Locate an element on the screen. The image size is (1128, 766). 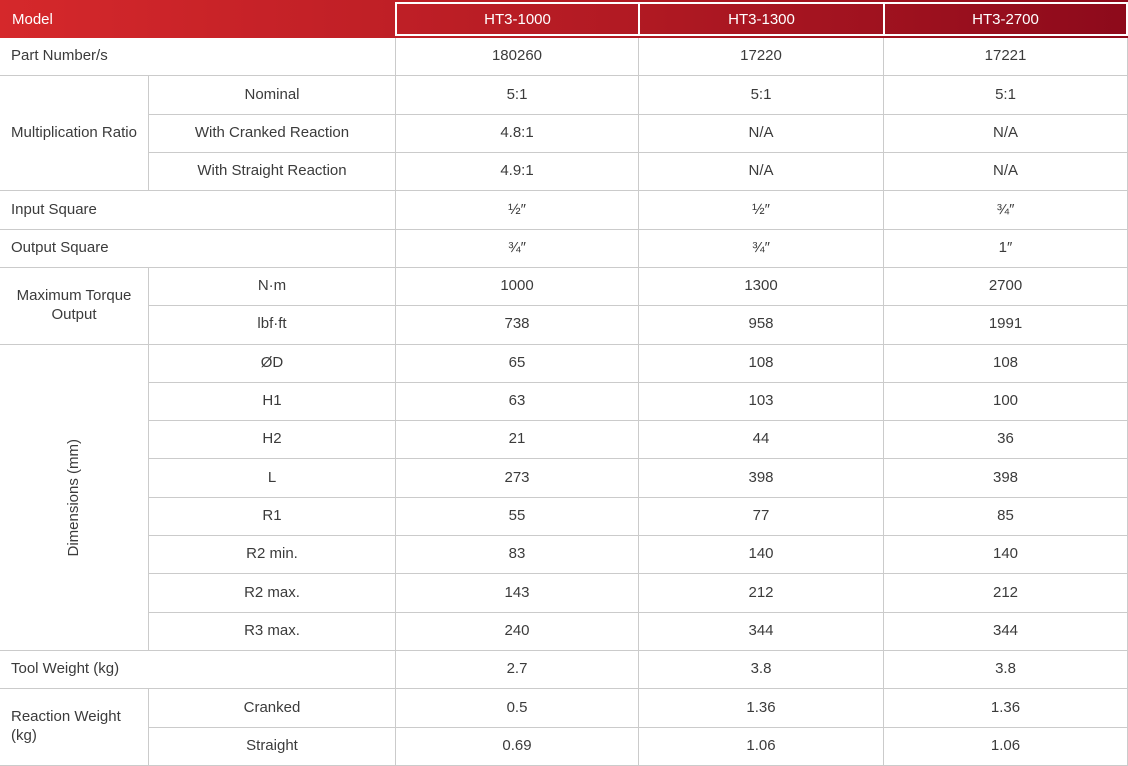
value-cell: 44 is located at coordinates (760, 440).